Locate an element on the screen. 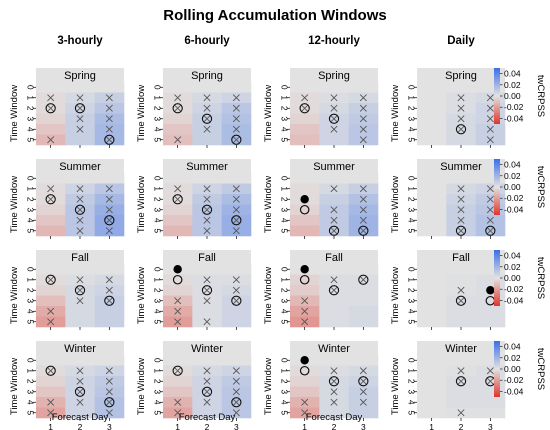 The height and width of the screenshot is (430, 550). y-tick-label: 1 is located at coordinates (284, 279).